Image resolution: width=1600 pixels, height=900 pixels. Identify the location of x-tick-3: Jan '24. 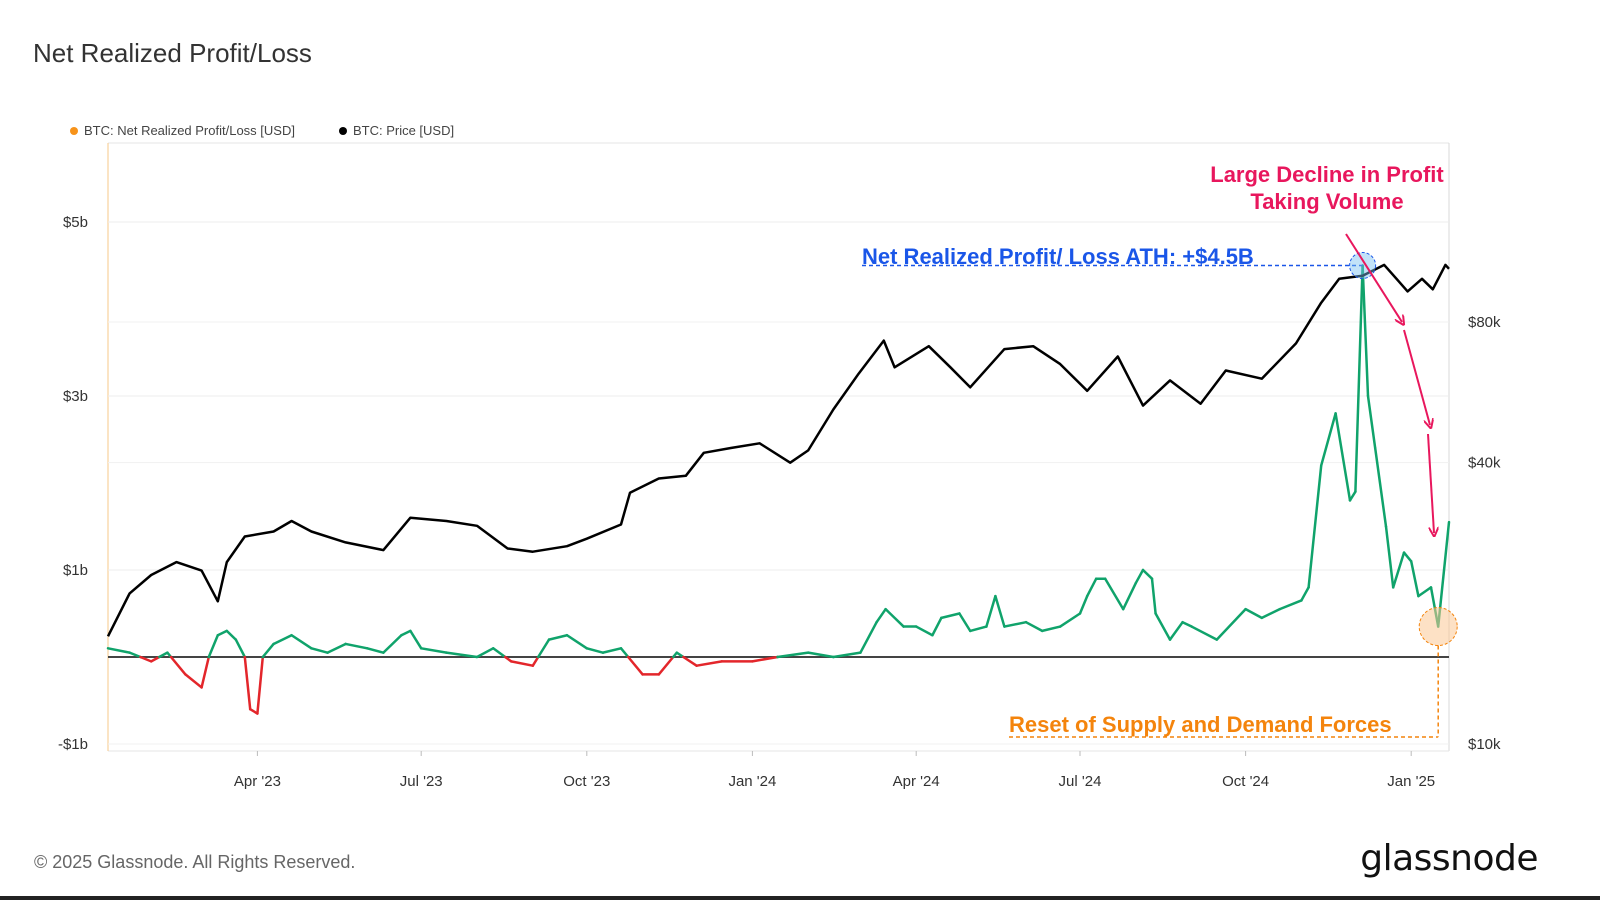
(752, 781).